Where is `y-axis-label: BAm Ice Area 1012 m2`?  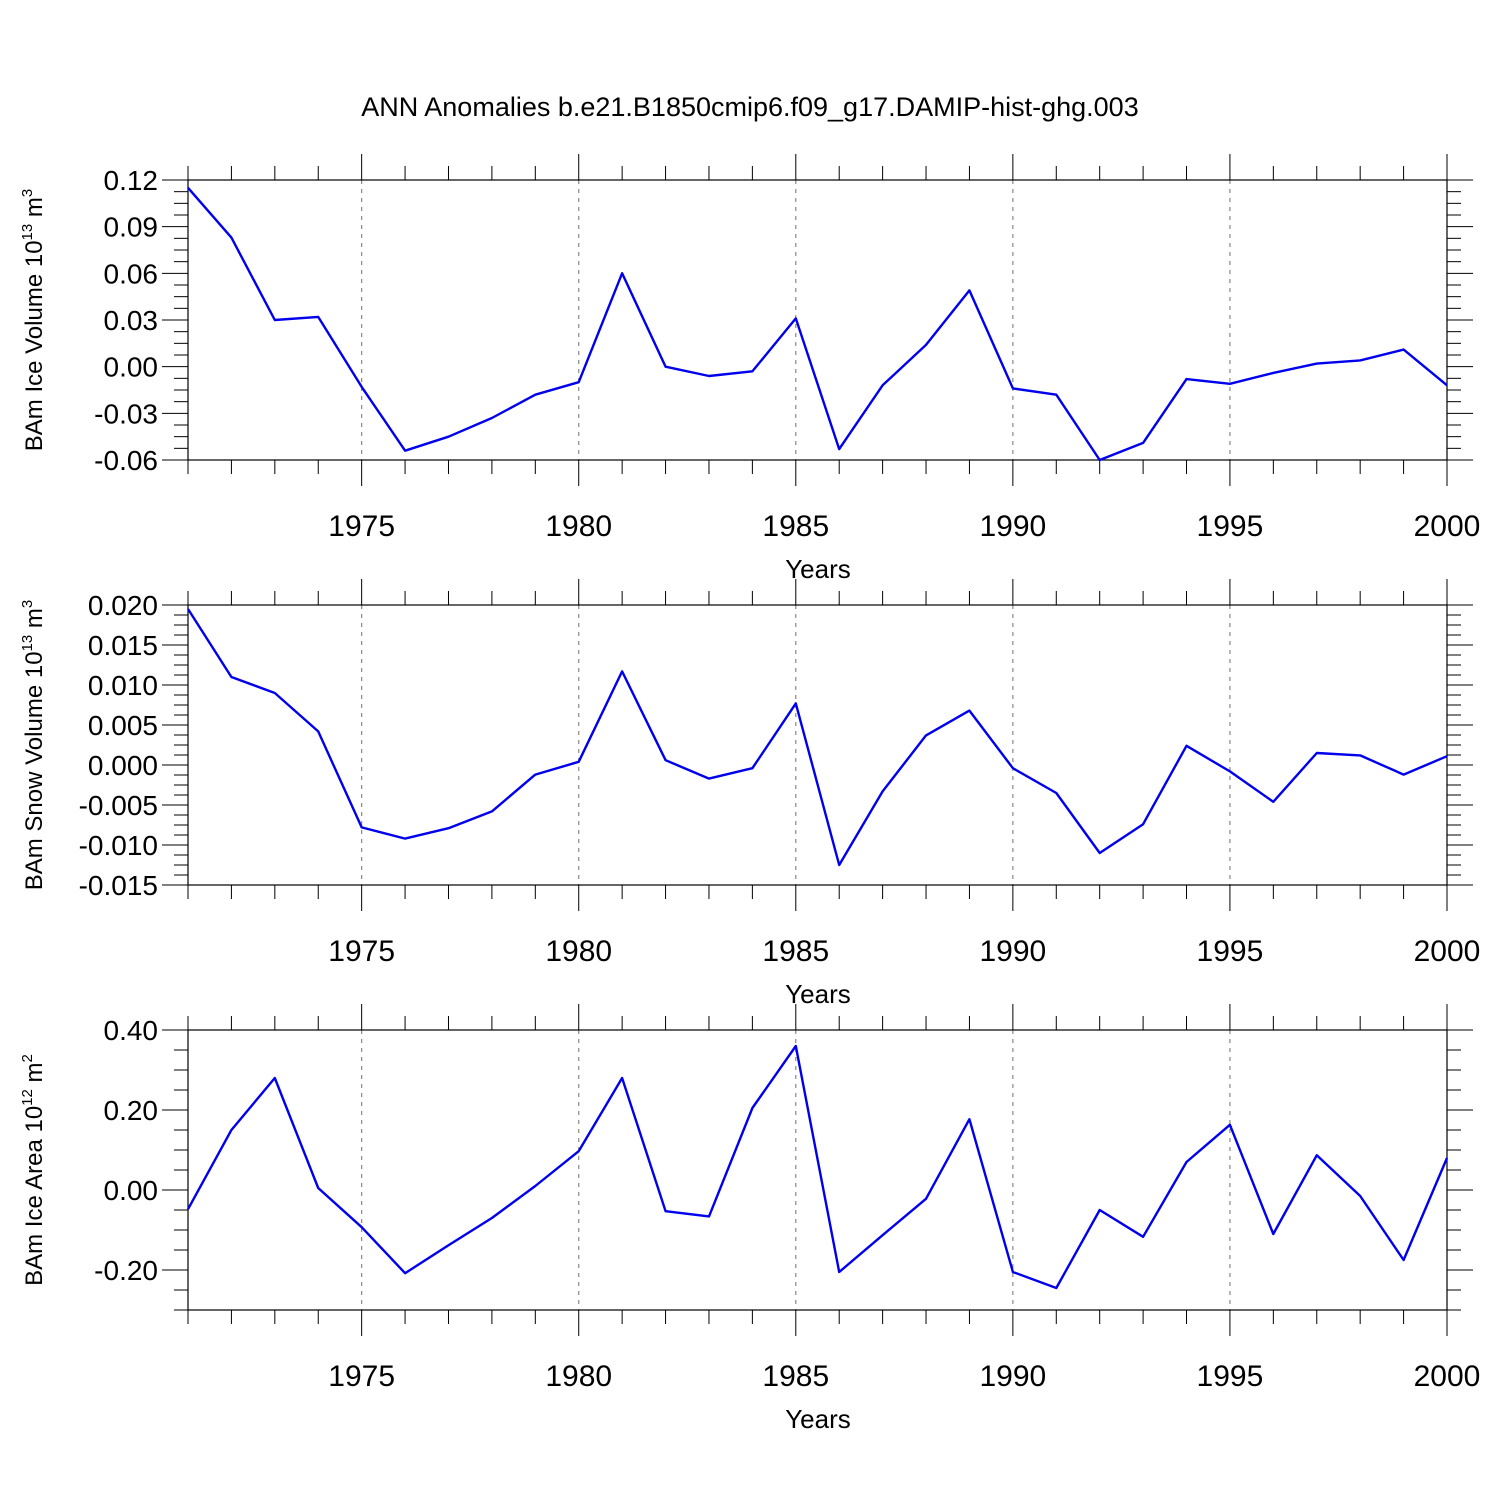
y-axis-label: BAm Ice Area 1012 m2 is located at coordinates (33, 1170).